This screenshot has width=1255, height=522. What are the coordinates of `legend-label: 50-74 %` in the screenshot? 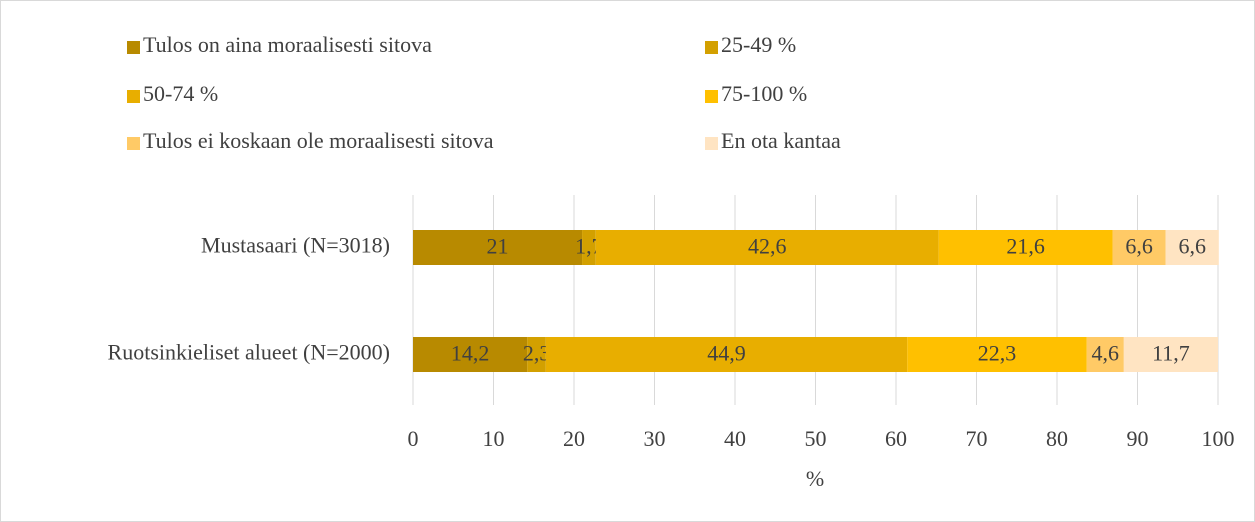 It's located at (180, 93).